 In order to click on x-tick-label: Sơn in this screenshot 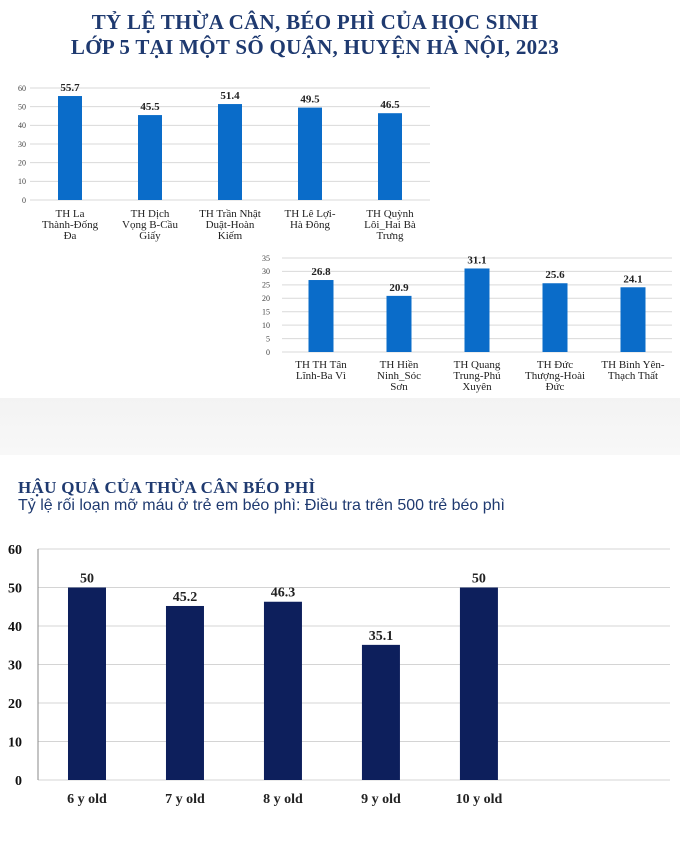, I will do `click(399, 387)`.